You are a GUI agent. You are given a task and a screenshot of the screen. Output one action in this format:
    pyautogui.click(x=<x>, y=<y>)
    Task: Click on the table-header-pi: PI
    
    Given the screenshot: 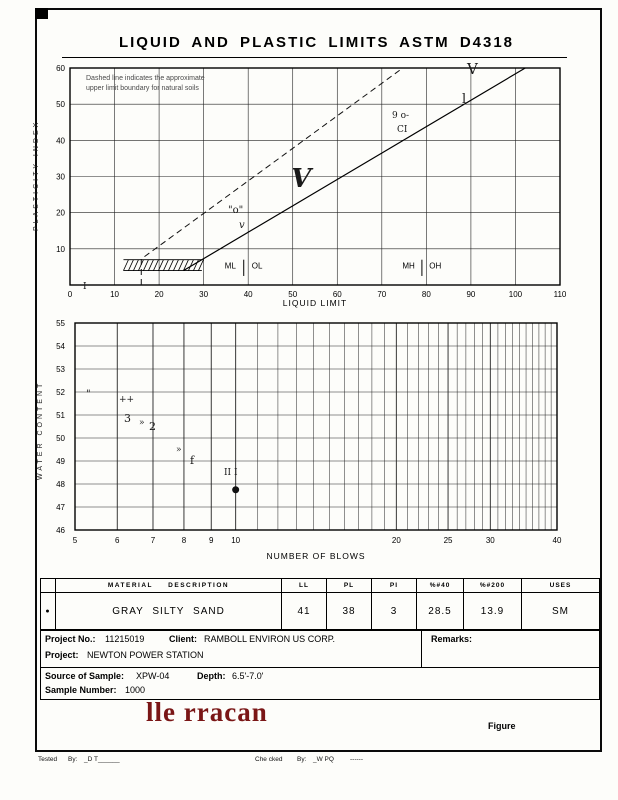 What is the action you would take?
    pyautogui.click(x=393, y=586)
    